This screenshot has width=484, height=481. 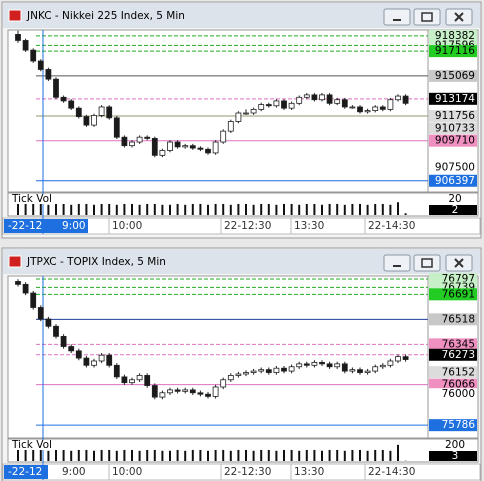 What do you see at coordinates (455, 141) in the screenshot?
I see `price-label: 909710` at bounding box center [455, 141].